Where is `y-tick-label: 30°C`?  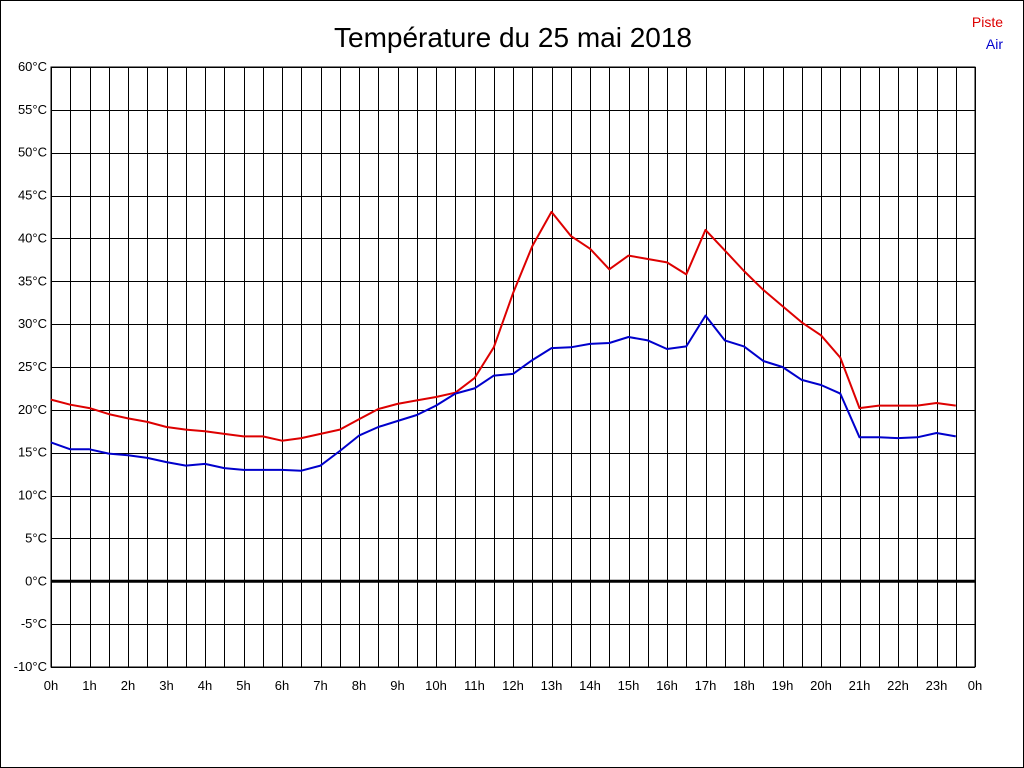 y-tick-label: 30°C is located at coordinates (32, 323).